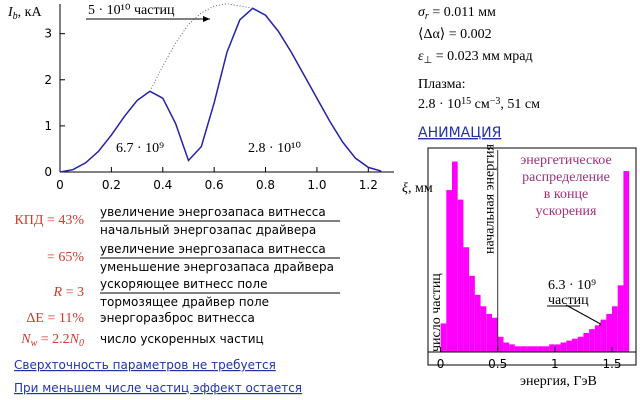  I want to click on x-tick-label: 1.2, so click(368, 185).